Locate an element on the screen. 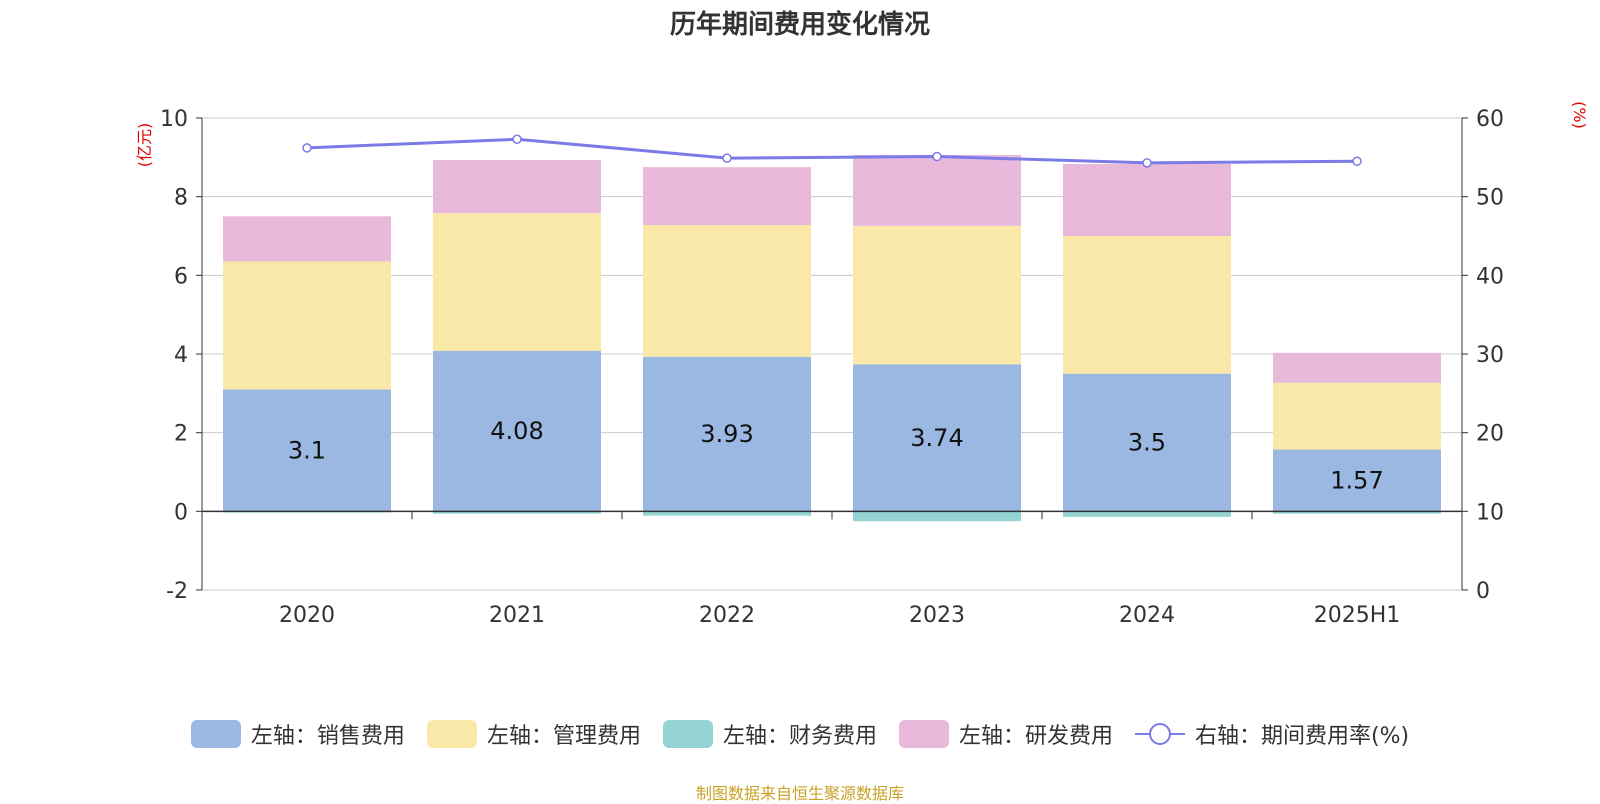 This screenshot has height=804, width=1600. right-tick-label: 20 is located at coordinates (1490, 434).